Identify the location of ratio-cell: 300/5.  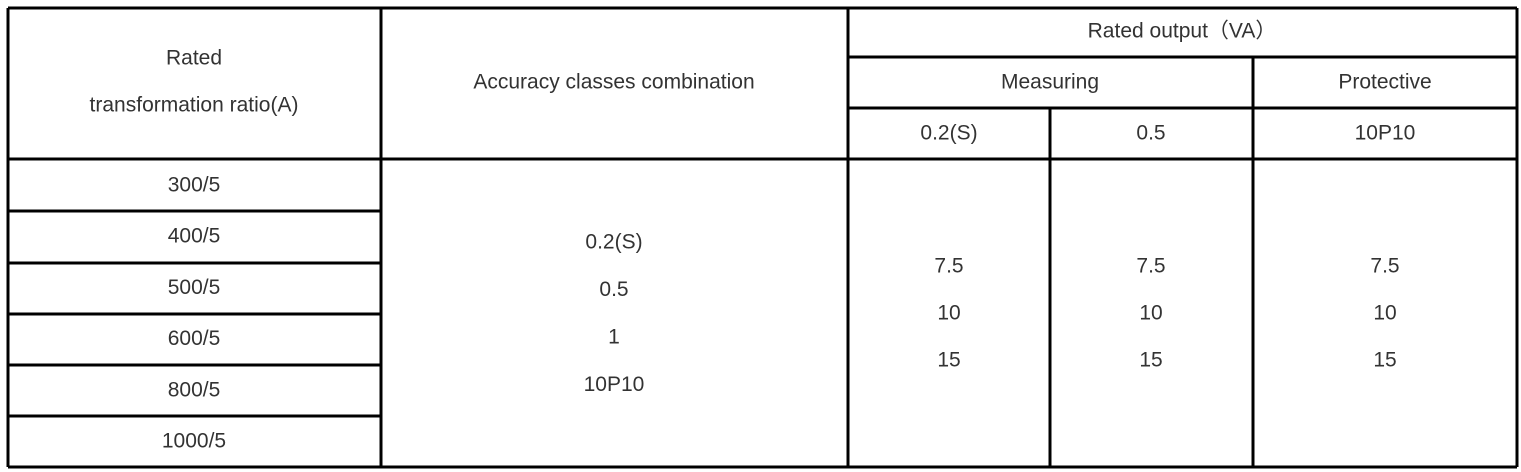
(194, 185).